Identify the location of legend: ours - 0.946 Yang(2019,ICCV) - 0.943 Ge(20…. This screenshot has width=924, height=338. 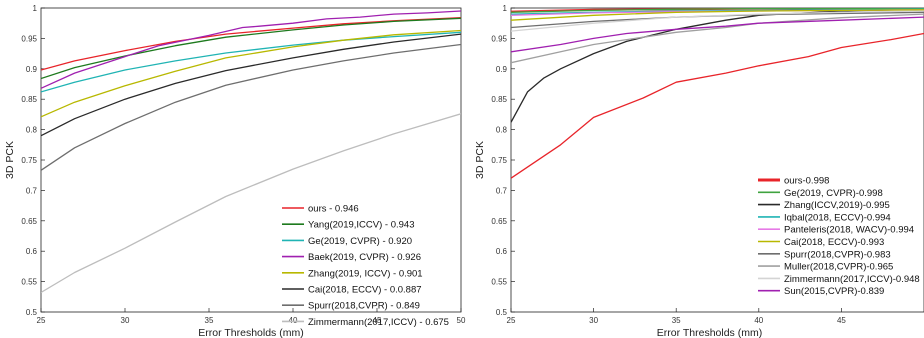
(365, 266).